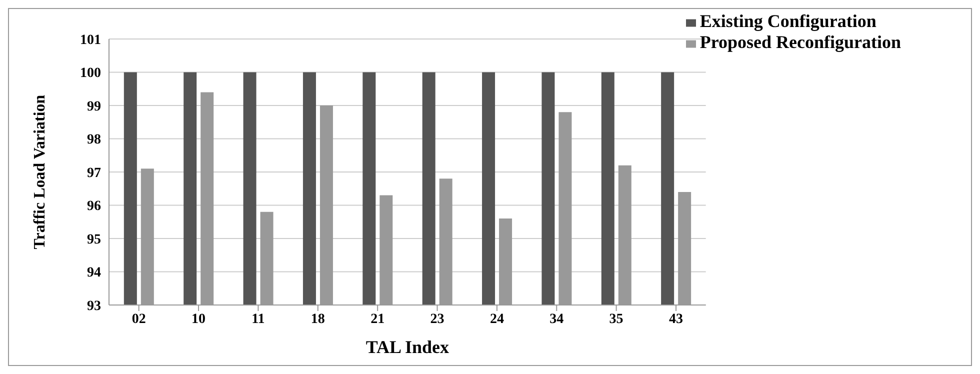 The image size is (980, 374). What do you see at coordinates (377, 319) in the screenshot?
I see `x-tick-label: 21` at bounding box center [377, 319].